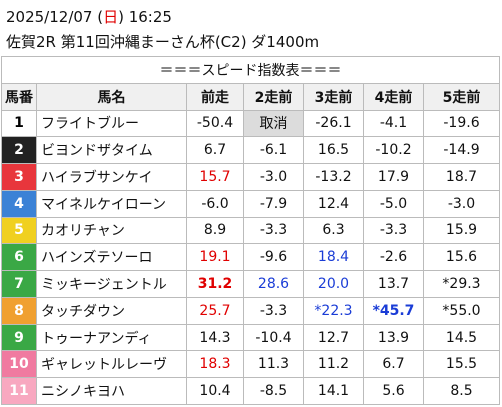 The height and width of the screenshot is (407, 502). I want to click on horse-row: 4 マイネルケイローン -6.0 -7.9 12.4 -5.0 -3.0, so click(250, 203).